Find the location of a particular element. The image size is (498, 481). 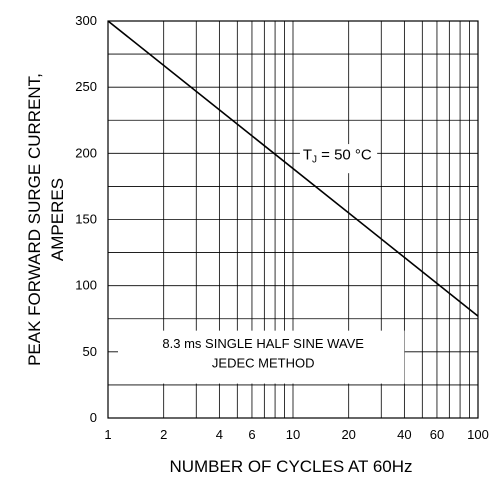

y-tick-label: 0 is located at coordinates (93, 417).